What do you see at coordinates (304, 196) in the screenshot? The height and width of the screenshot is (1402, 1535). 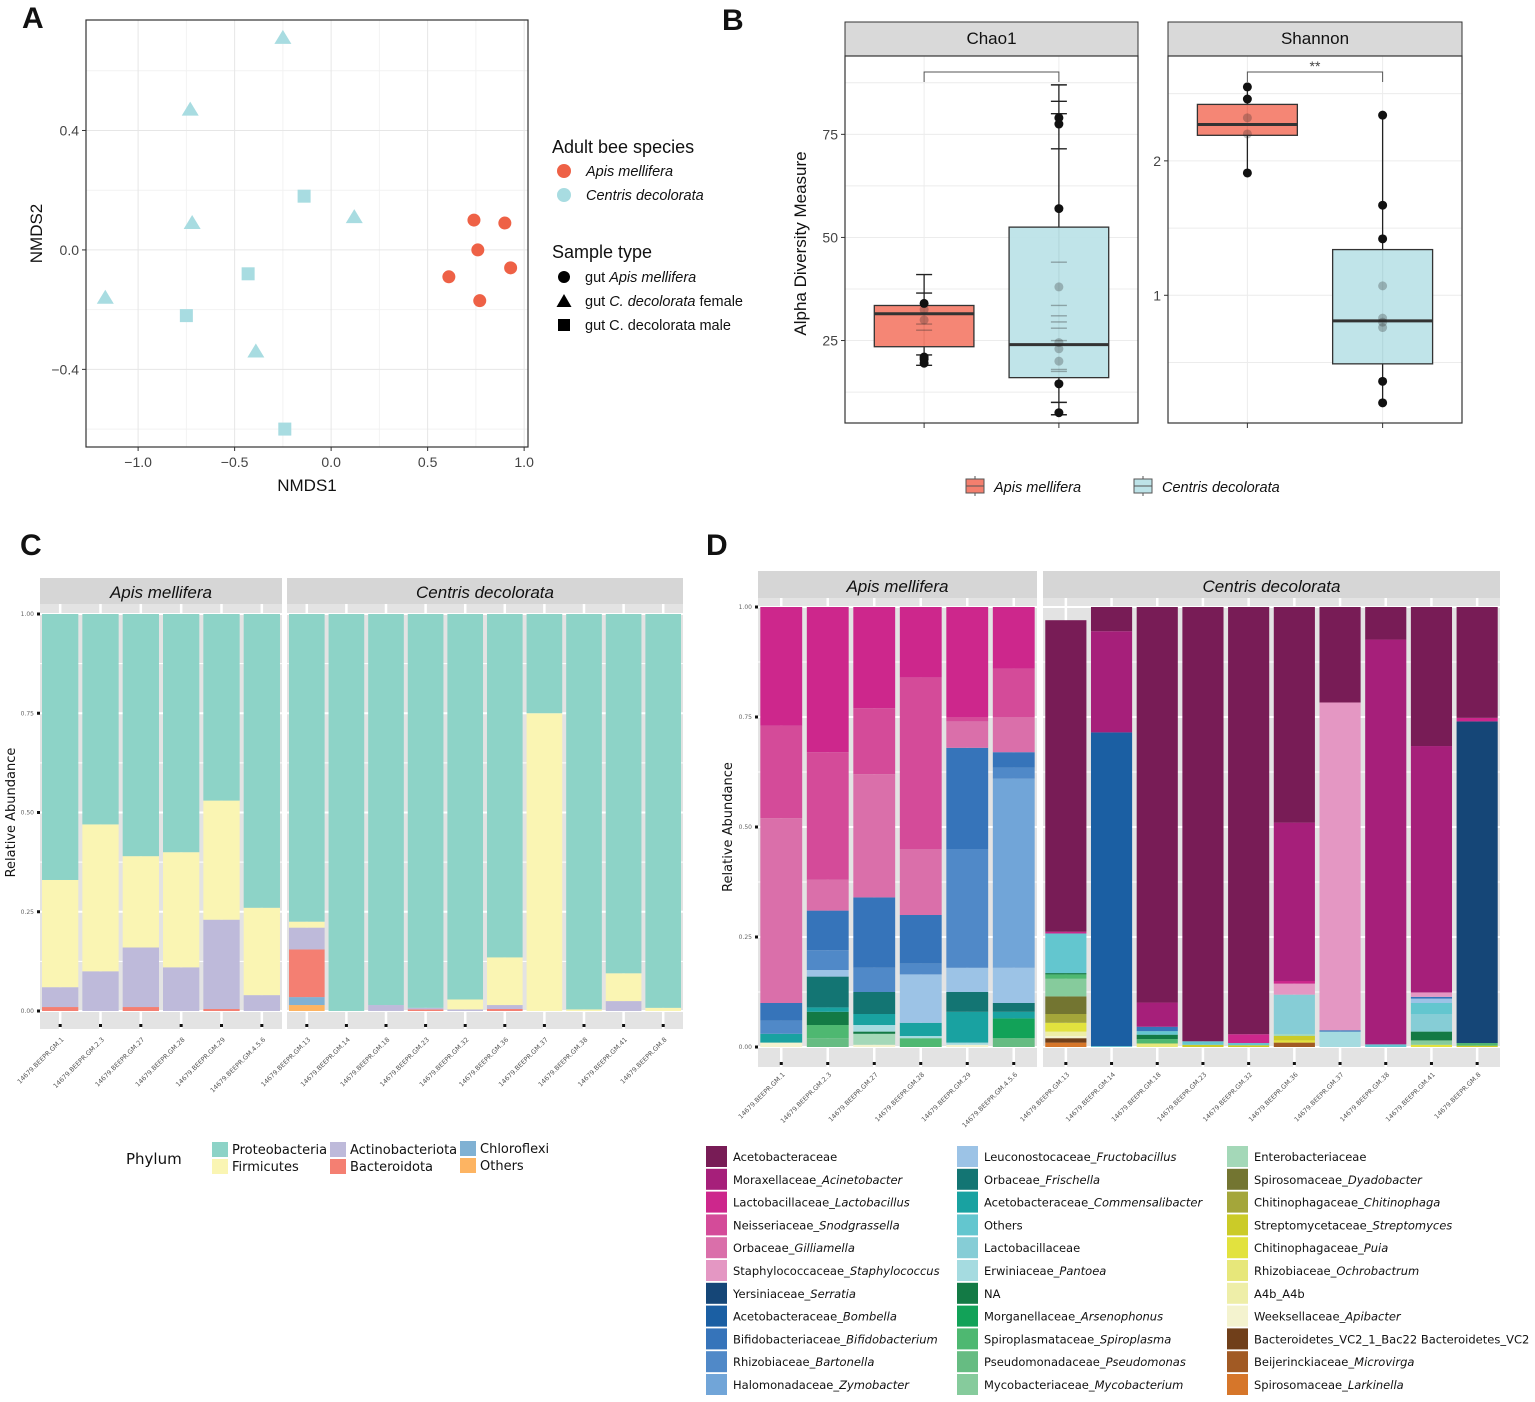 I see `data-point-square` at bounding box center [304, 196].